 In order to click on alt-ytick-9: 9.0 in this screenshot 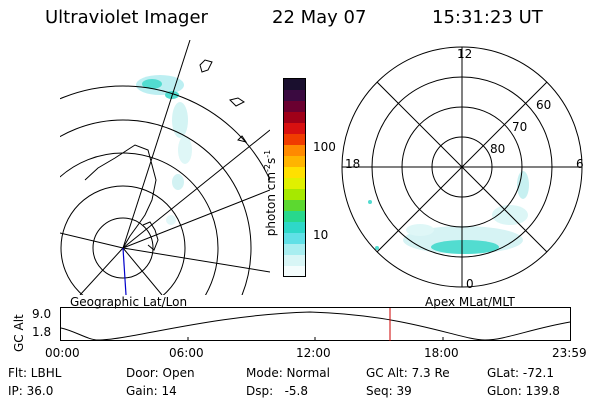, I will do `click(42, 314)`.